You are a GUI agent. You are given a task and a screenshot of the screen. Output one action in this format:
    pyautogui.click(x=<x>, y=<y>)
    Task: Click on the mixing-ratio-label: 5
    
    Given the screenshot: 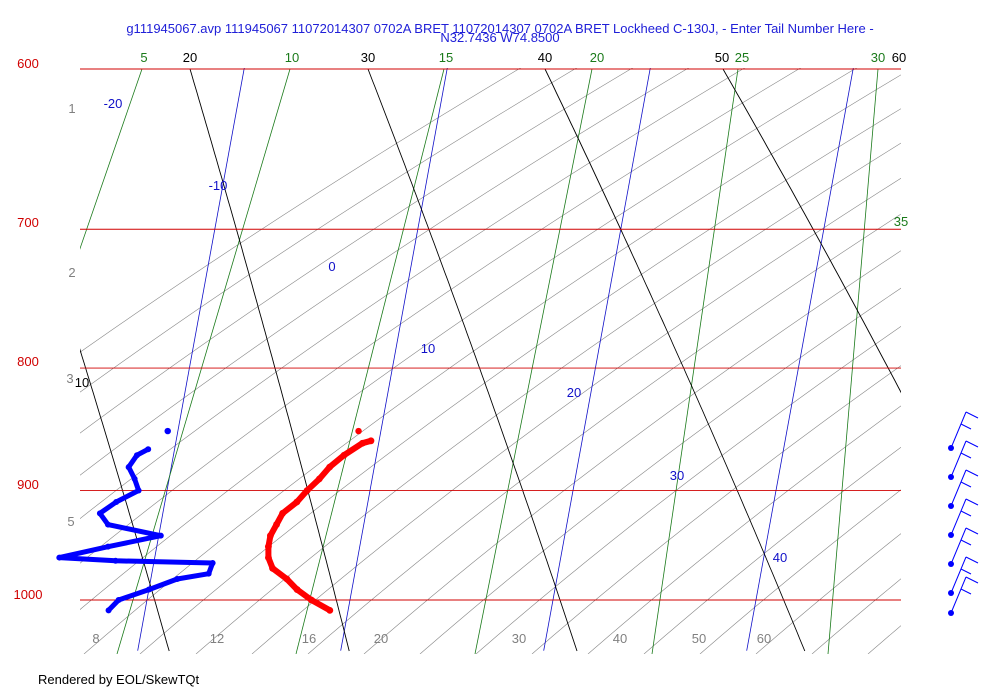 What is the action you would take?
    pyautogui.click(x=143, y=57)
    